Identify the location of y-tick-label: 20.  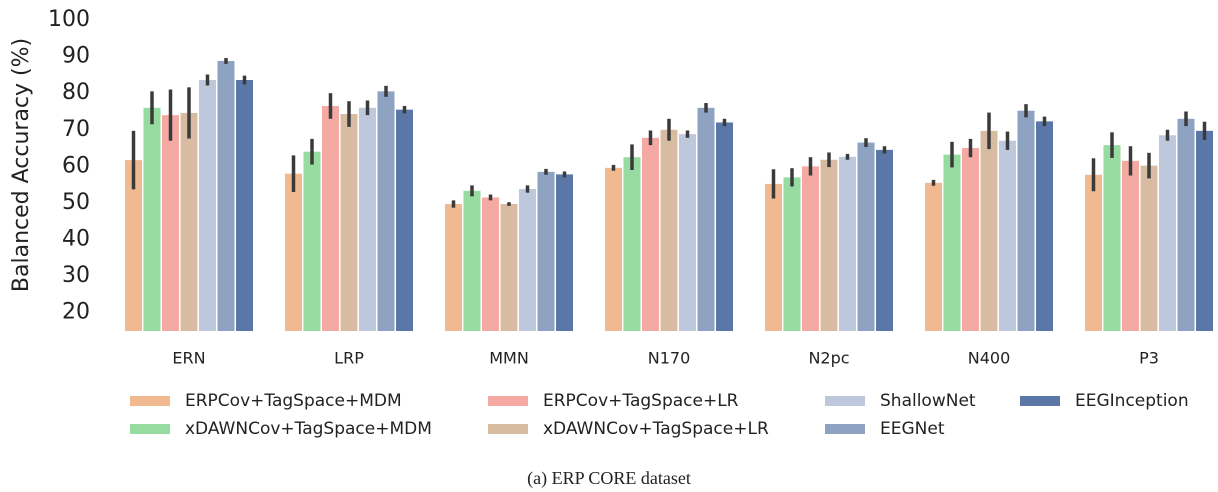
(76, 312).